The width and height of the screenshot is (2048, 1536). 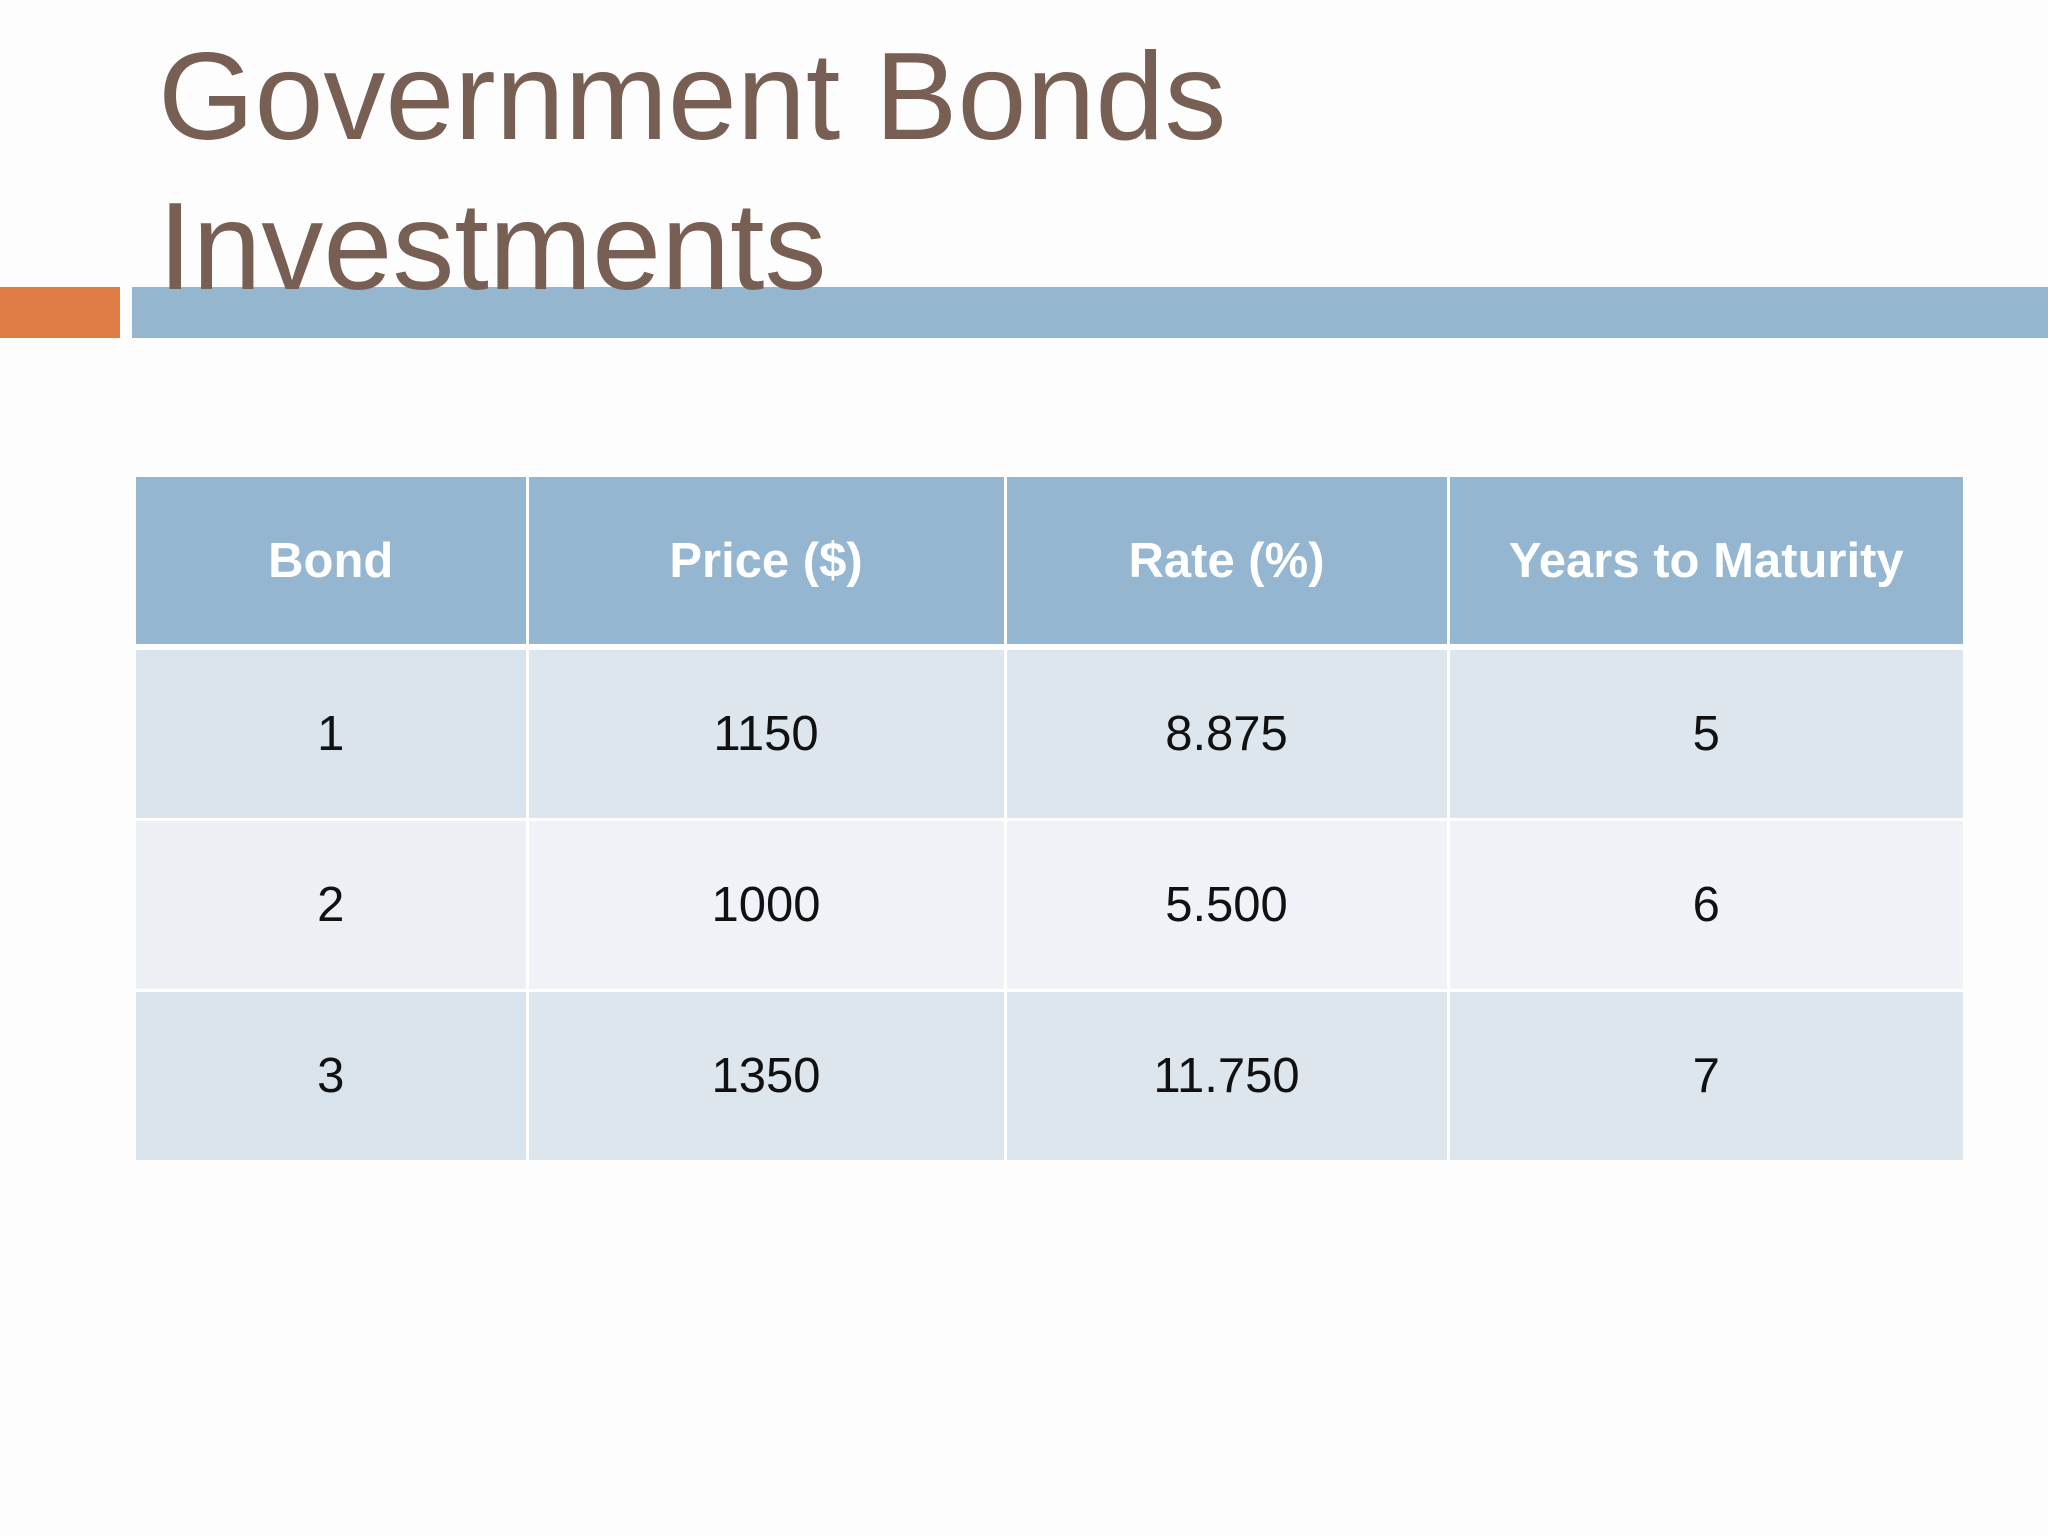 I want to click on cell-bond: 1, so click(x=331, y=732).